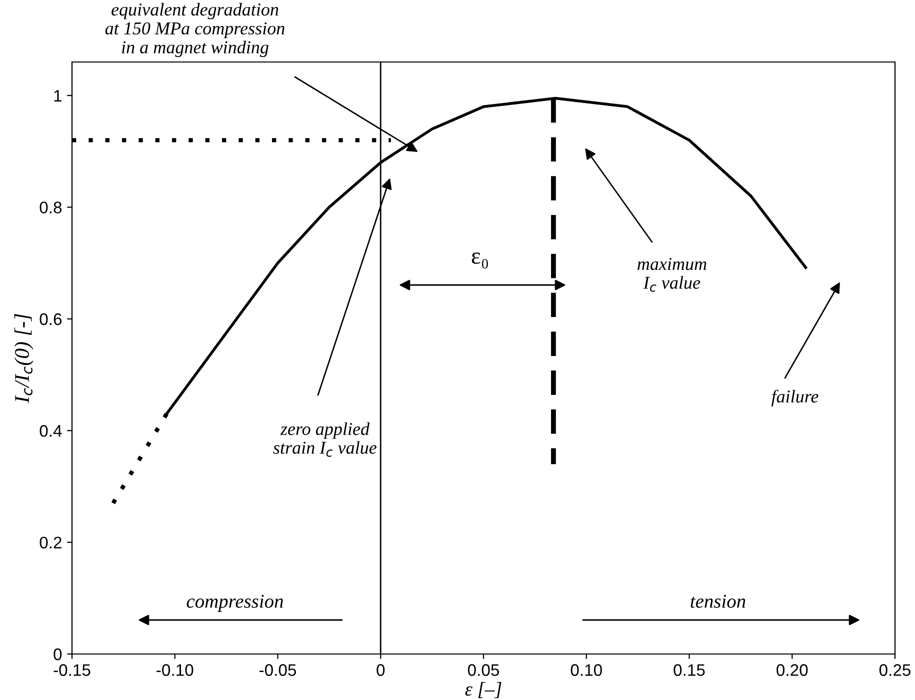  What do you see at coordinates (51, 542) in the screenshot?
I see `y-tick-label: 0.2` at bounding box center [51, 542].